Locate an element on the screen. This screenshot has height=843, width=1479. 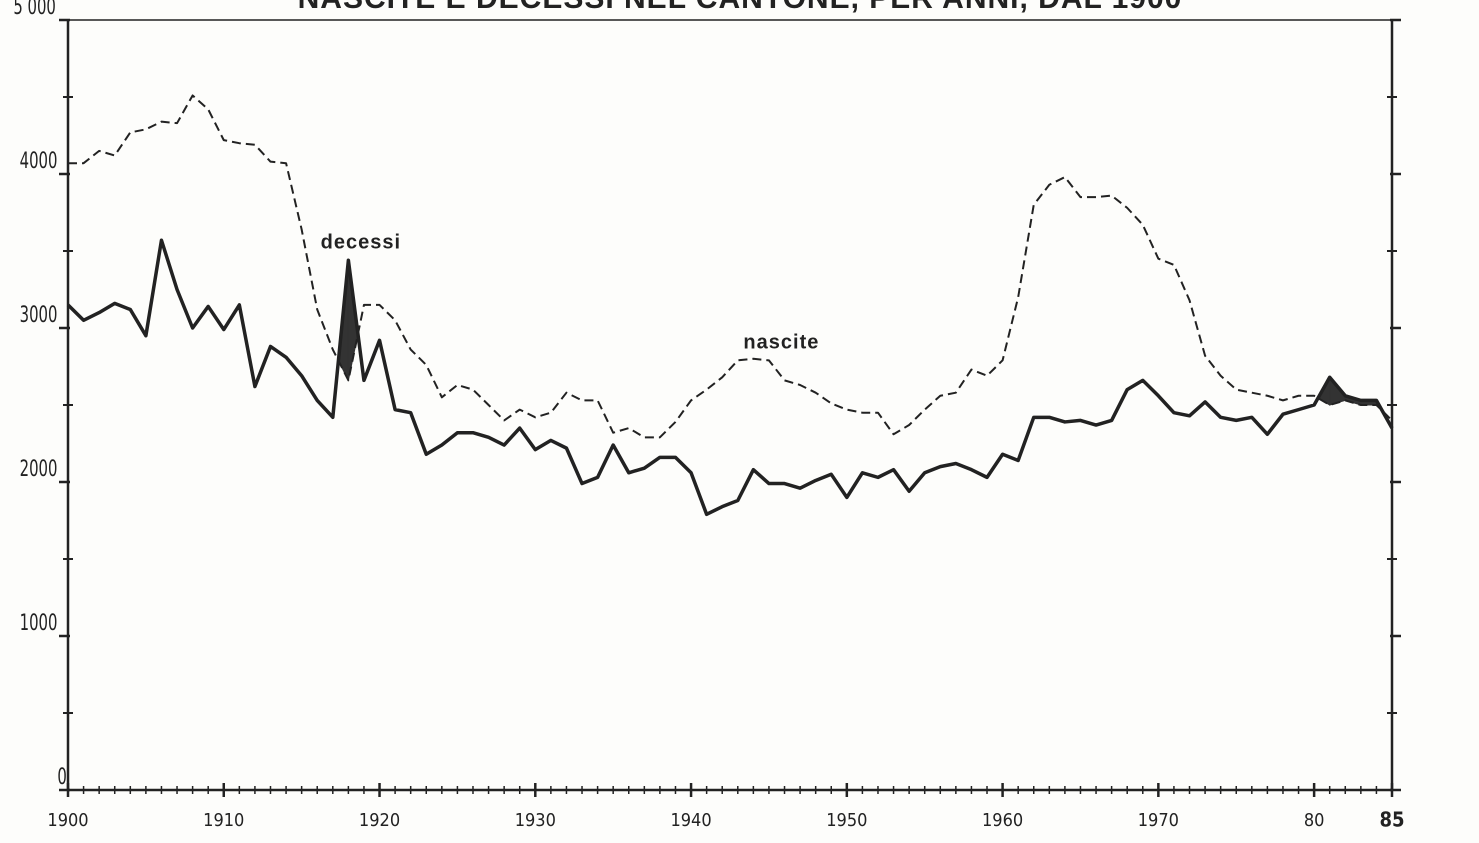
x-tick-label: 80 is located at coordinates (1314, 820).